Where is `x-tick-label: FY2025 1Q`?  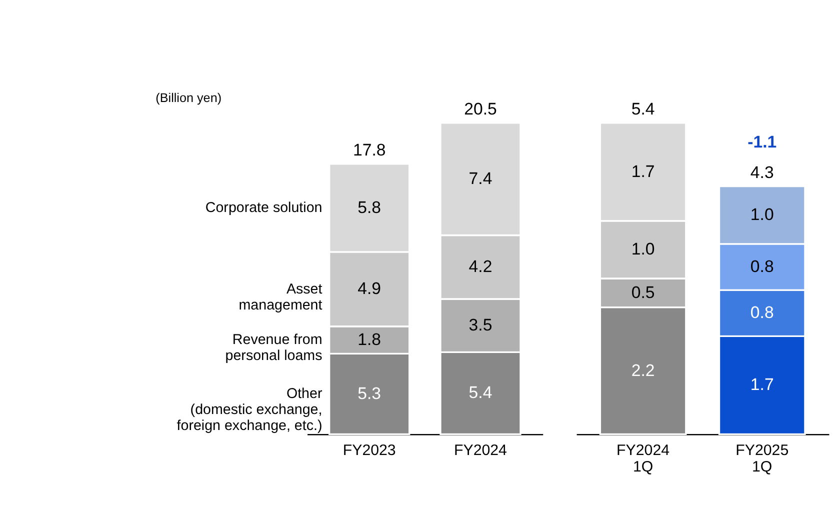
x-tick-label: FY2025 1Q is located at coordinates (762, 459).